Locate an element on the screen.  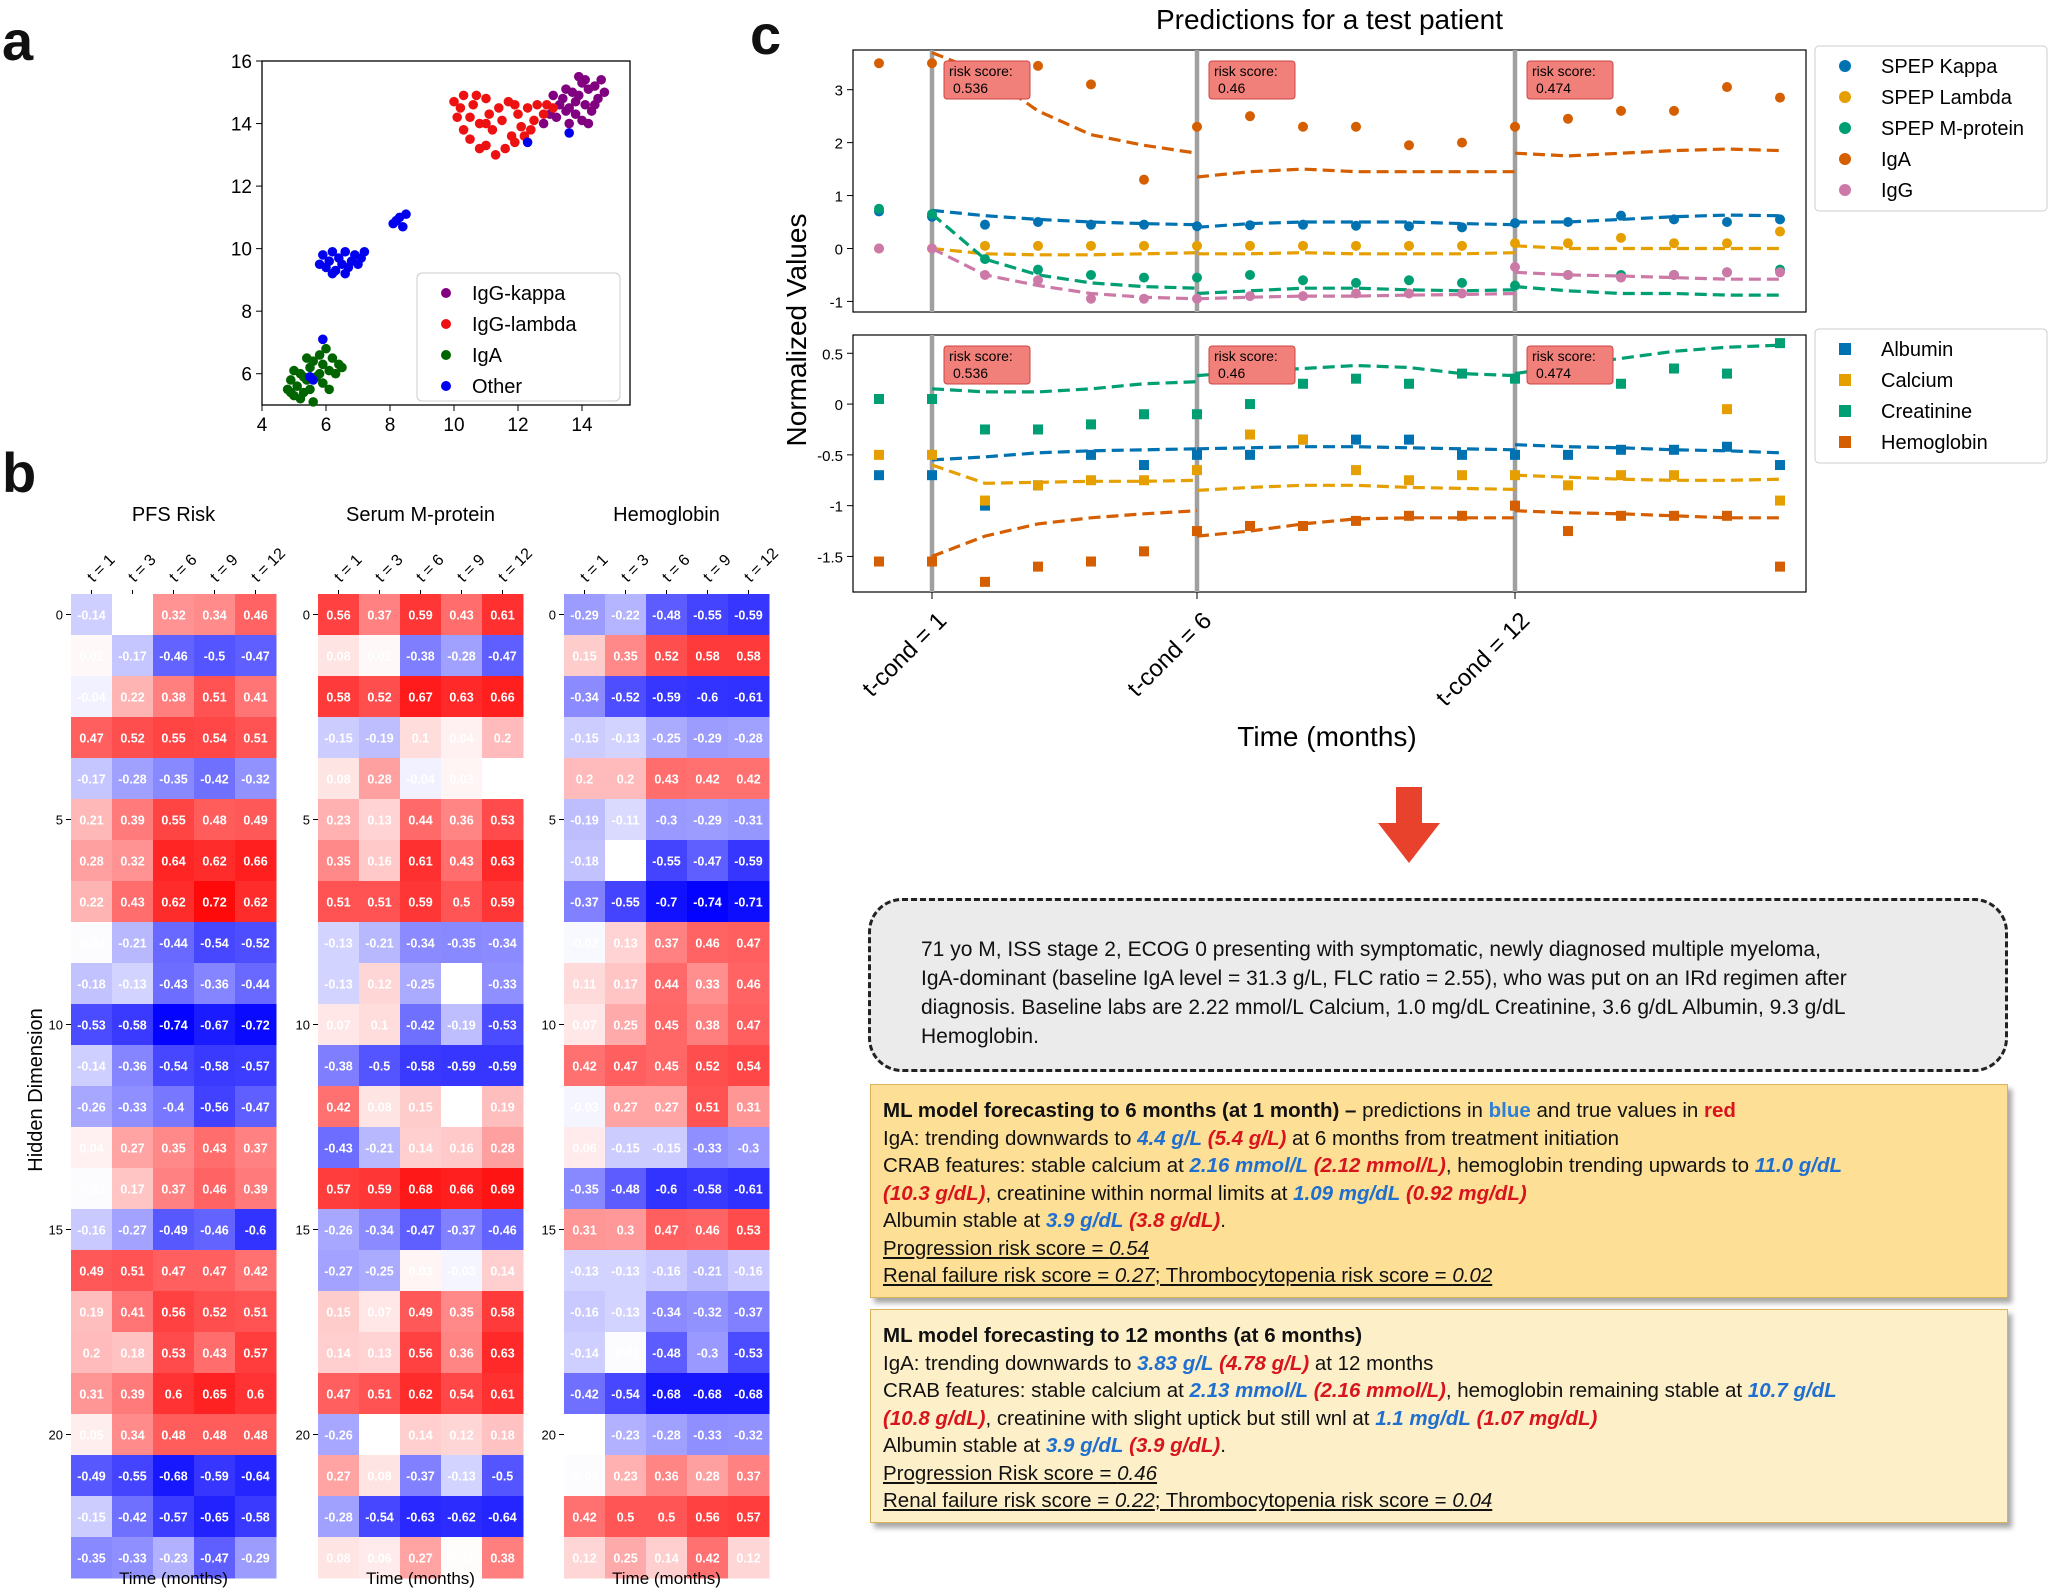
heatmap-value: -0.33 is located at coordinates (132, 1108).